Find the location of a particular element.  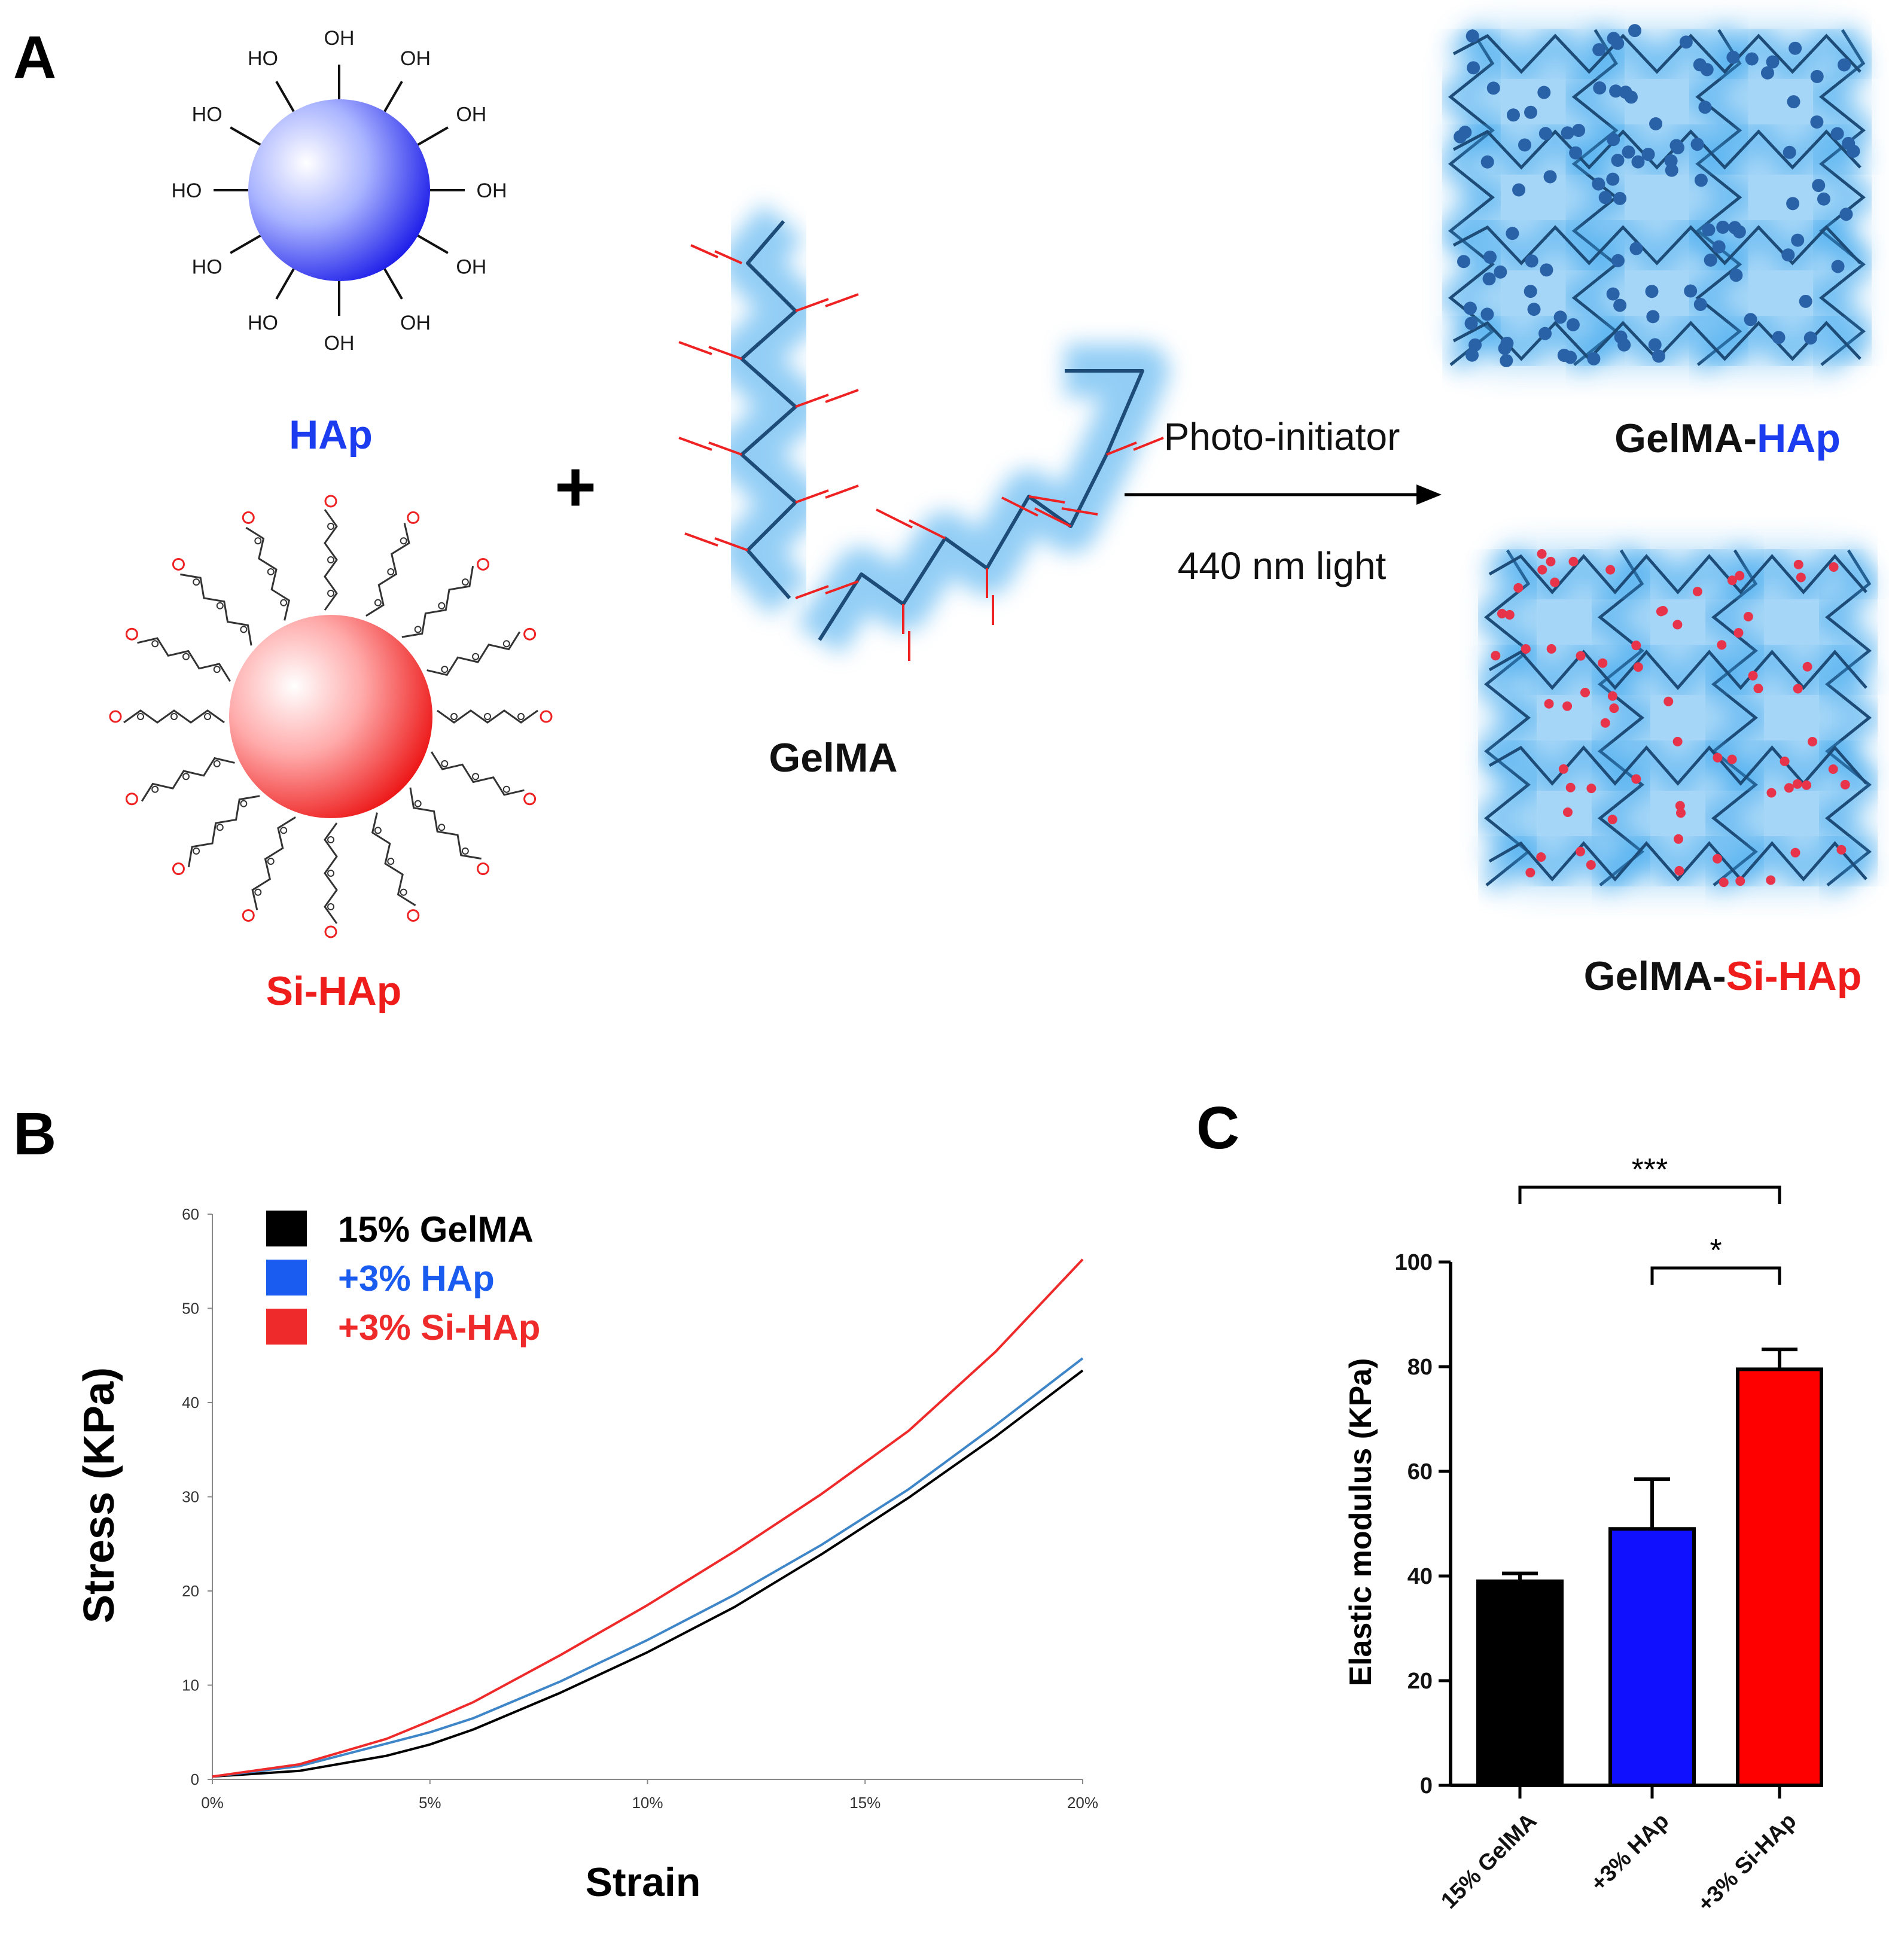

x-tick-label: 0% is located at coordinates (212, 1803).